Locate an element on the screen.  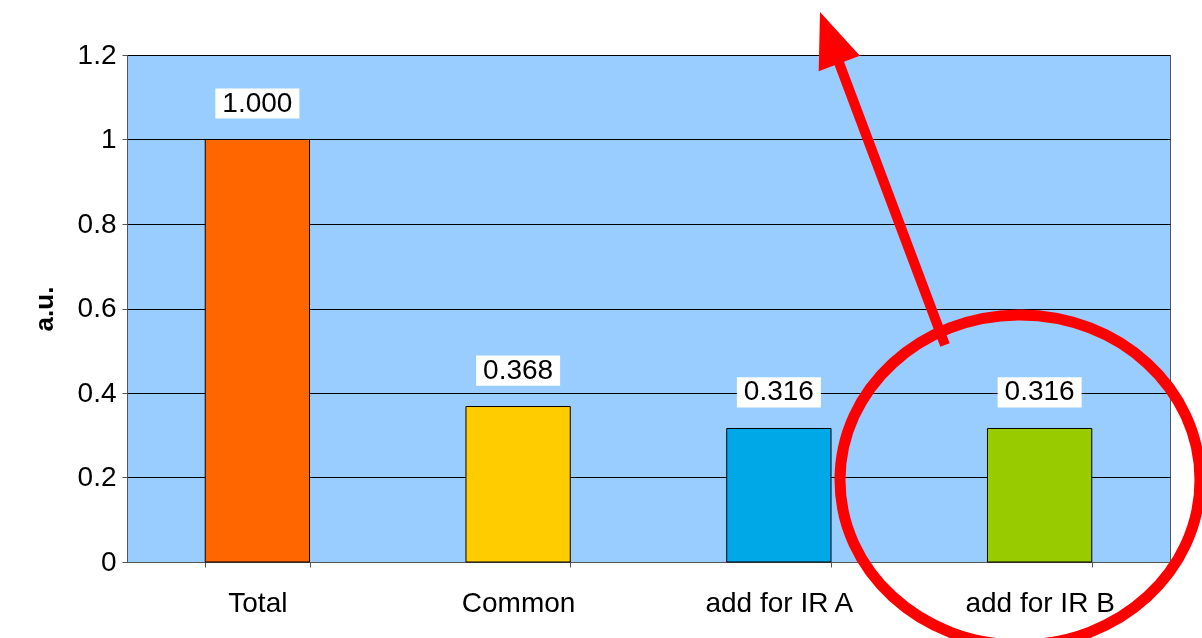
x-tick-label: add for IR B is located at coordinates (1040, 602).